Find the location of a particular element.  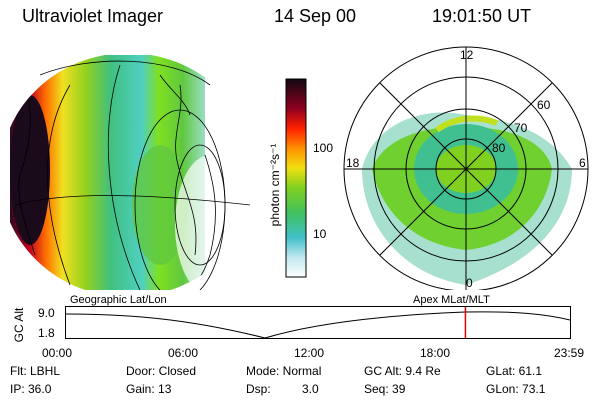

instrument-title: Ultraviolet Imager is located at coordinates (93, 16).